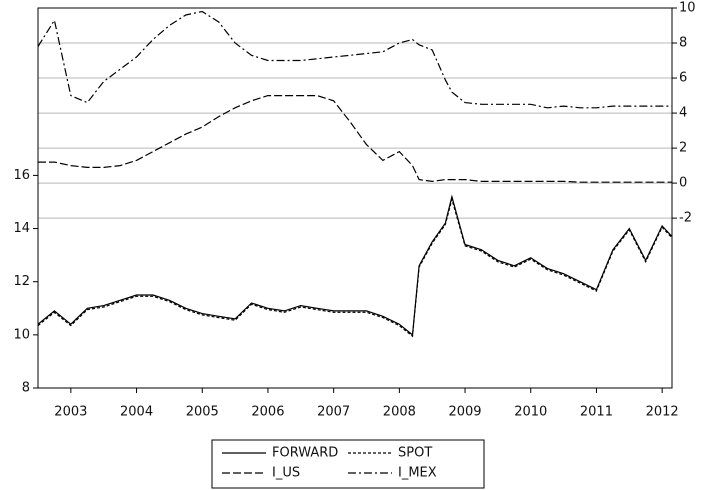  What do you see at coordinates (417, 473) in the screenshot?
I see `legend-label: I_MEX` at bounding box center [417, 473].